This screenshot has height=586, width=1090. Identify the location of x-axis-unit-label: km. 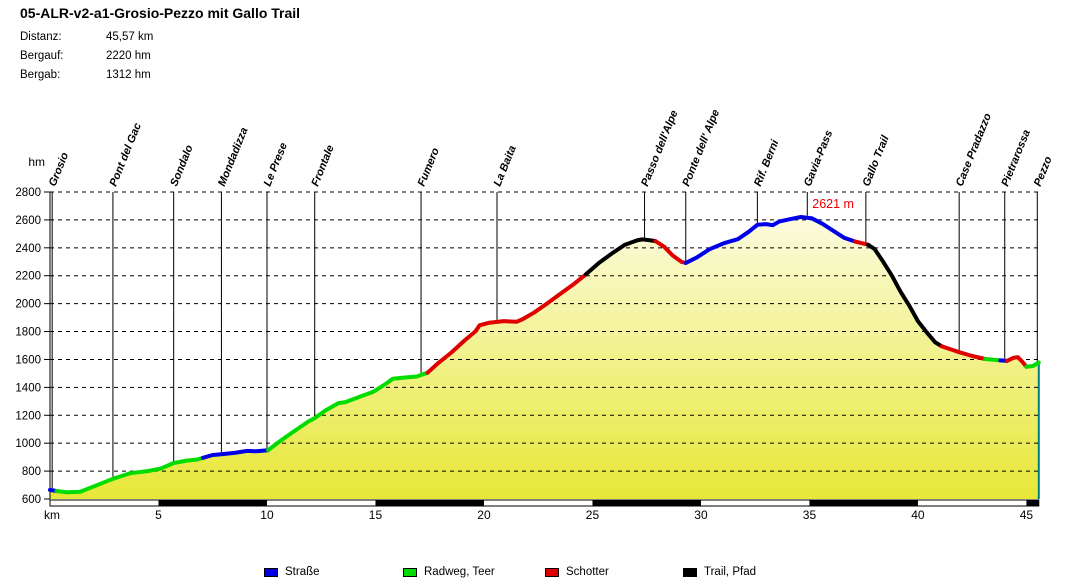
(52, 515).